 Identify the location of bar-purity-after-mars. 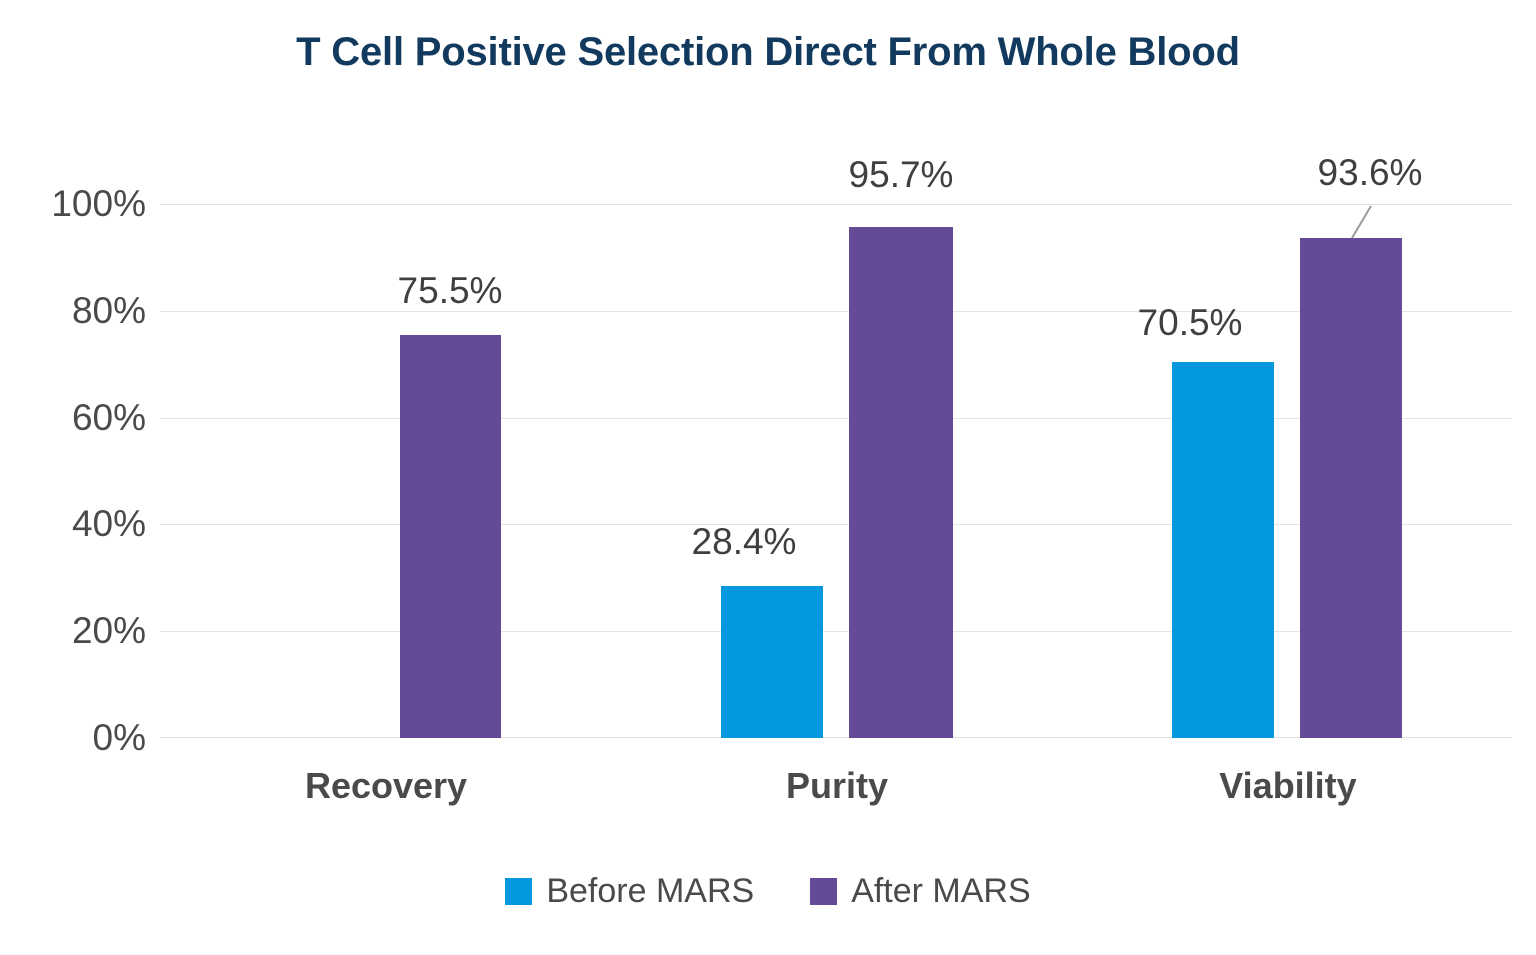
(901, 482).